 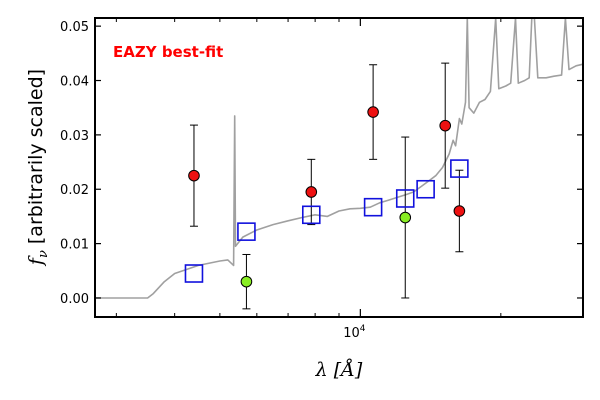 What do you see at coordinates (339, 370) in the screenshot?
I see `x-axis-label: λ [Å]` at bounding box center [339, 370].